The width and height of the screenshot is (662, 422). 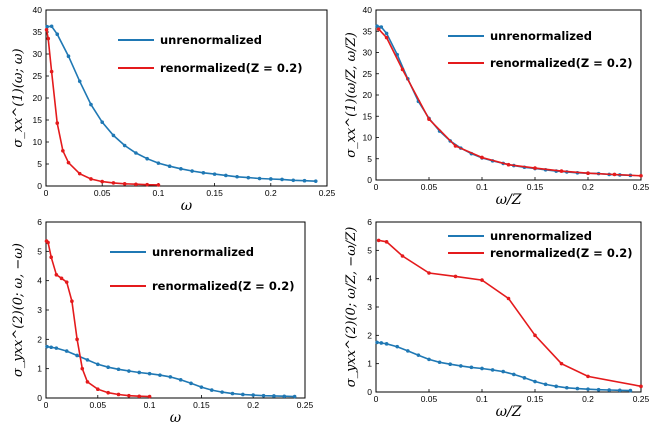 What do you see at coordinates (39, 281) in the screenshot?
I see `y-tick-label: 4` at bounding box center [39, 281].